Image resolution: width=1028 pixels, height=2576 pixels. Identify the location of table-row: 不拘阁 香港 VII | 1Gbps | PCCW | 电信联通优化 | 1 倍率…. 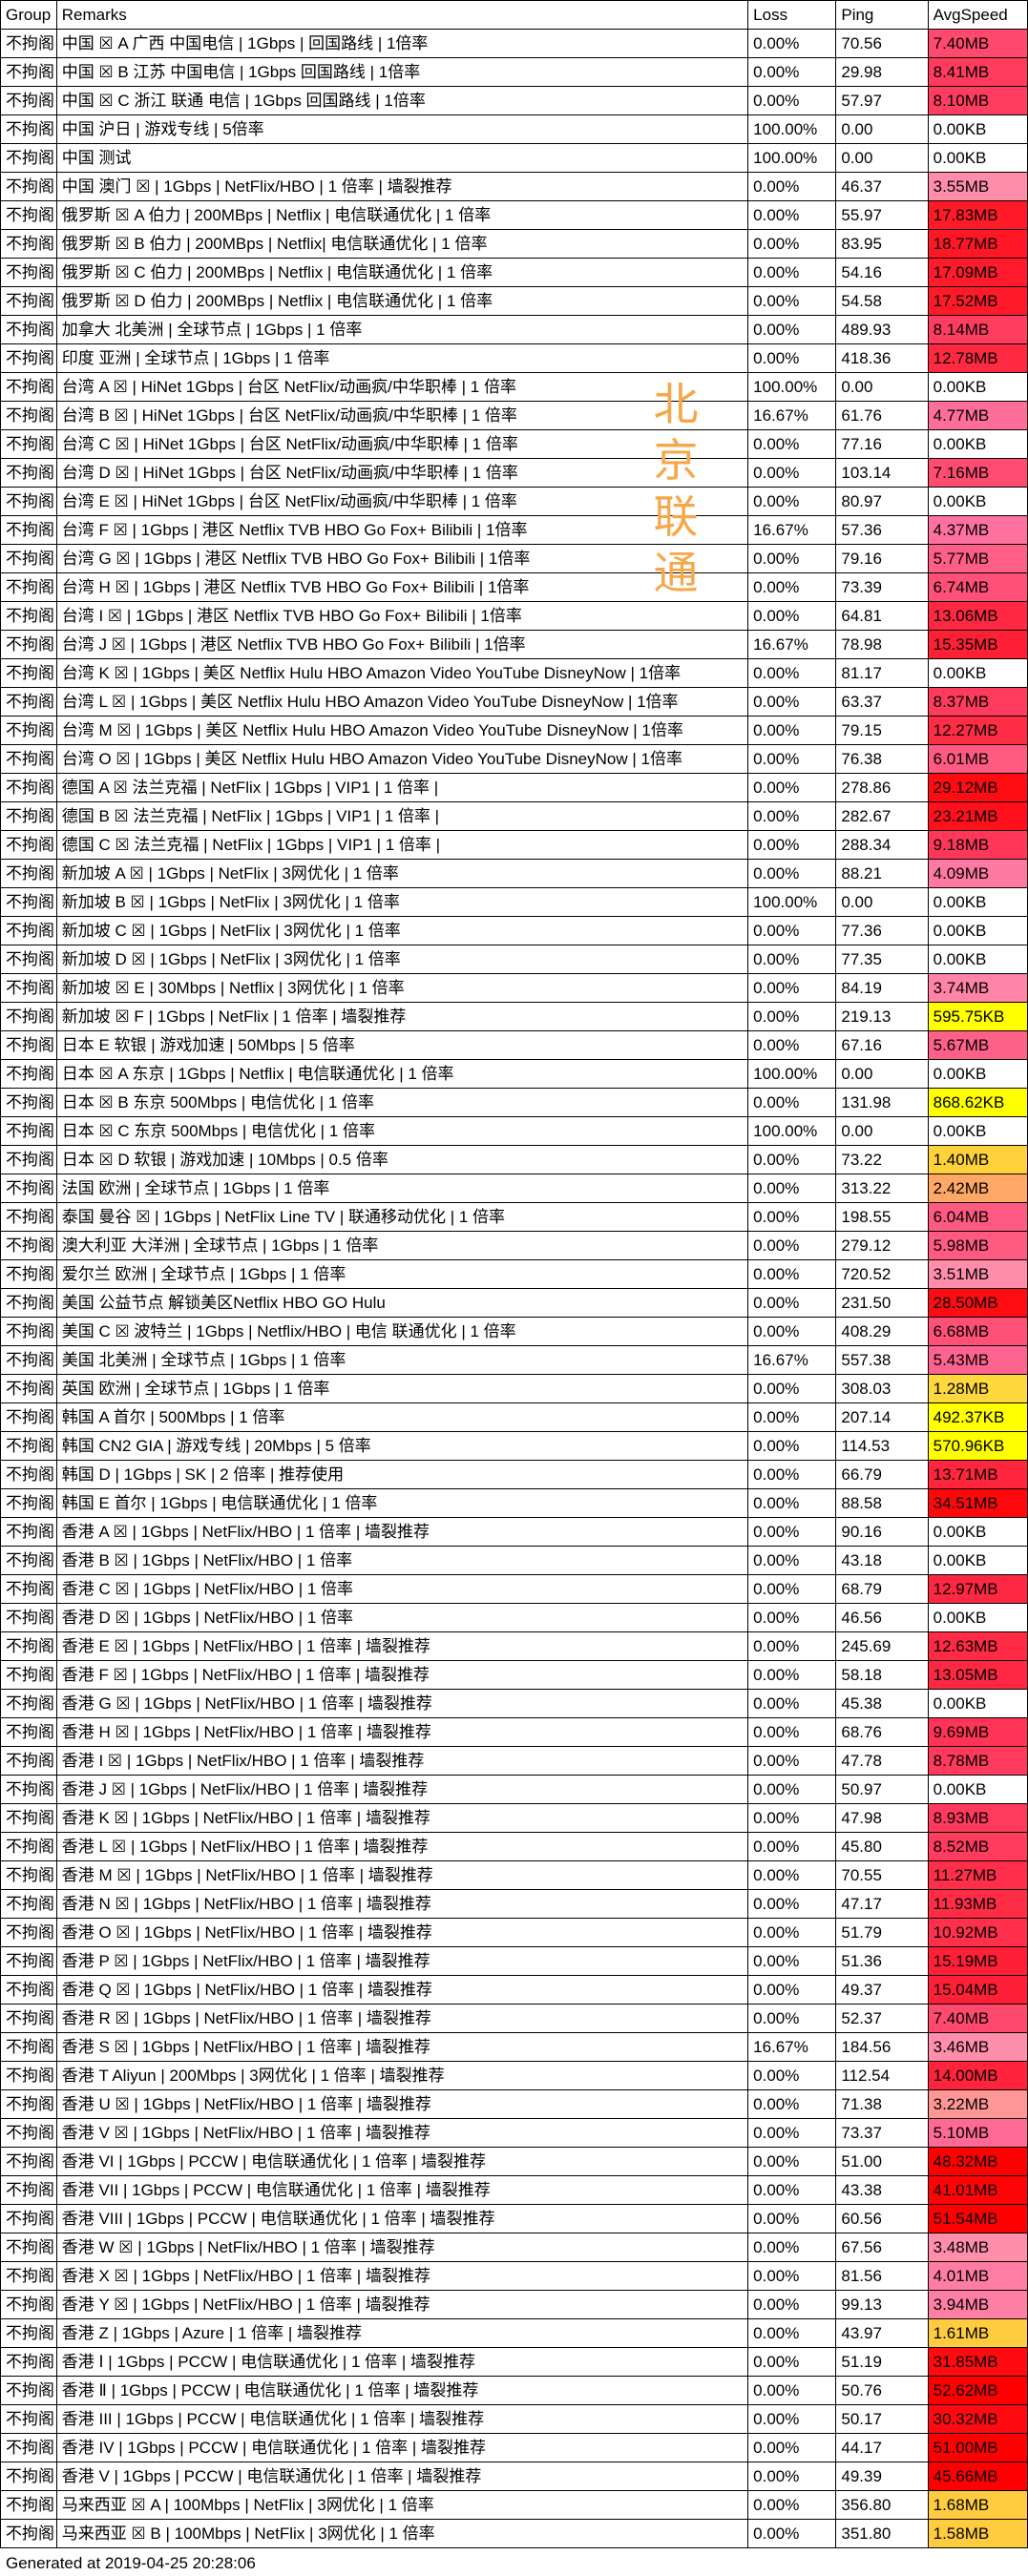
(514, 2190).